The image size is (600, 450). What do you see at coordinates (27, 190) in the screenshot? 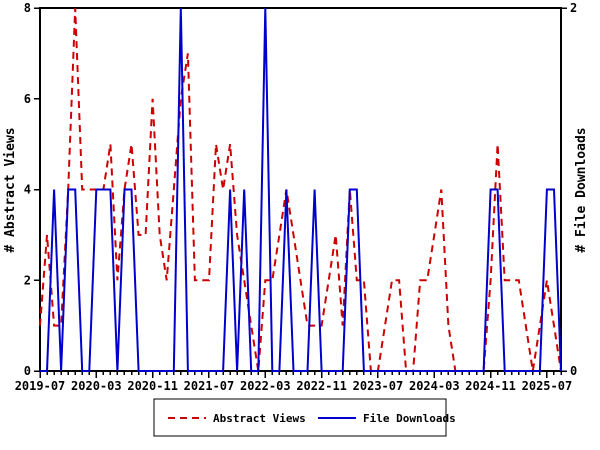
I see `y-left-tick-label: 4` at bounding box center [27, 190].